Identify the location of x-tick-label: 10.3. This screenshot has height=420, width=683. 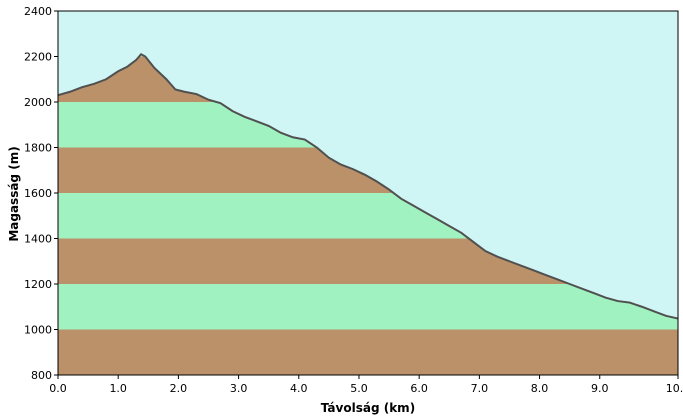
(674, 388).